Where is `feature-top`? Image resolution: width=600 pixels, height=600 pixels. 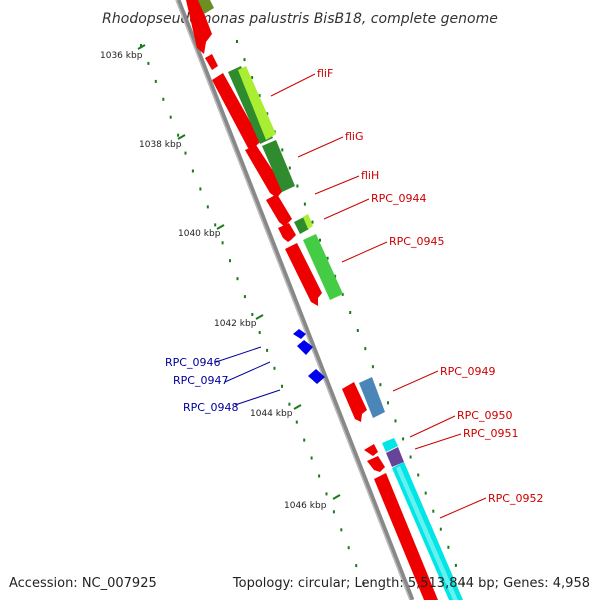
feature-top is located at coordinates (206, 7).